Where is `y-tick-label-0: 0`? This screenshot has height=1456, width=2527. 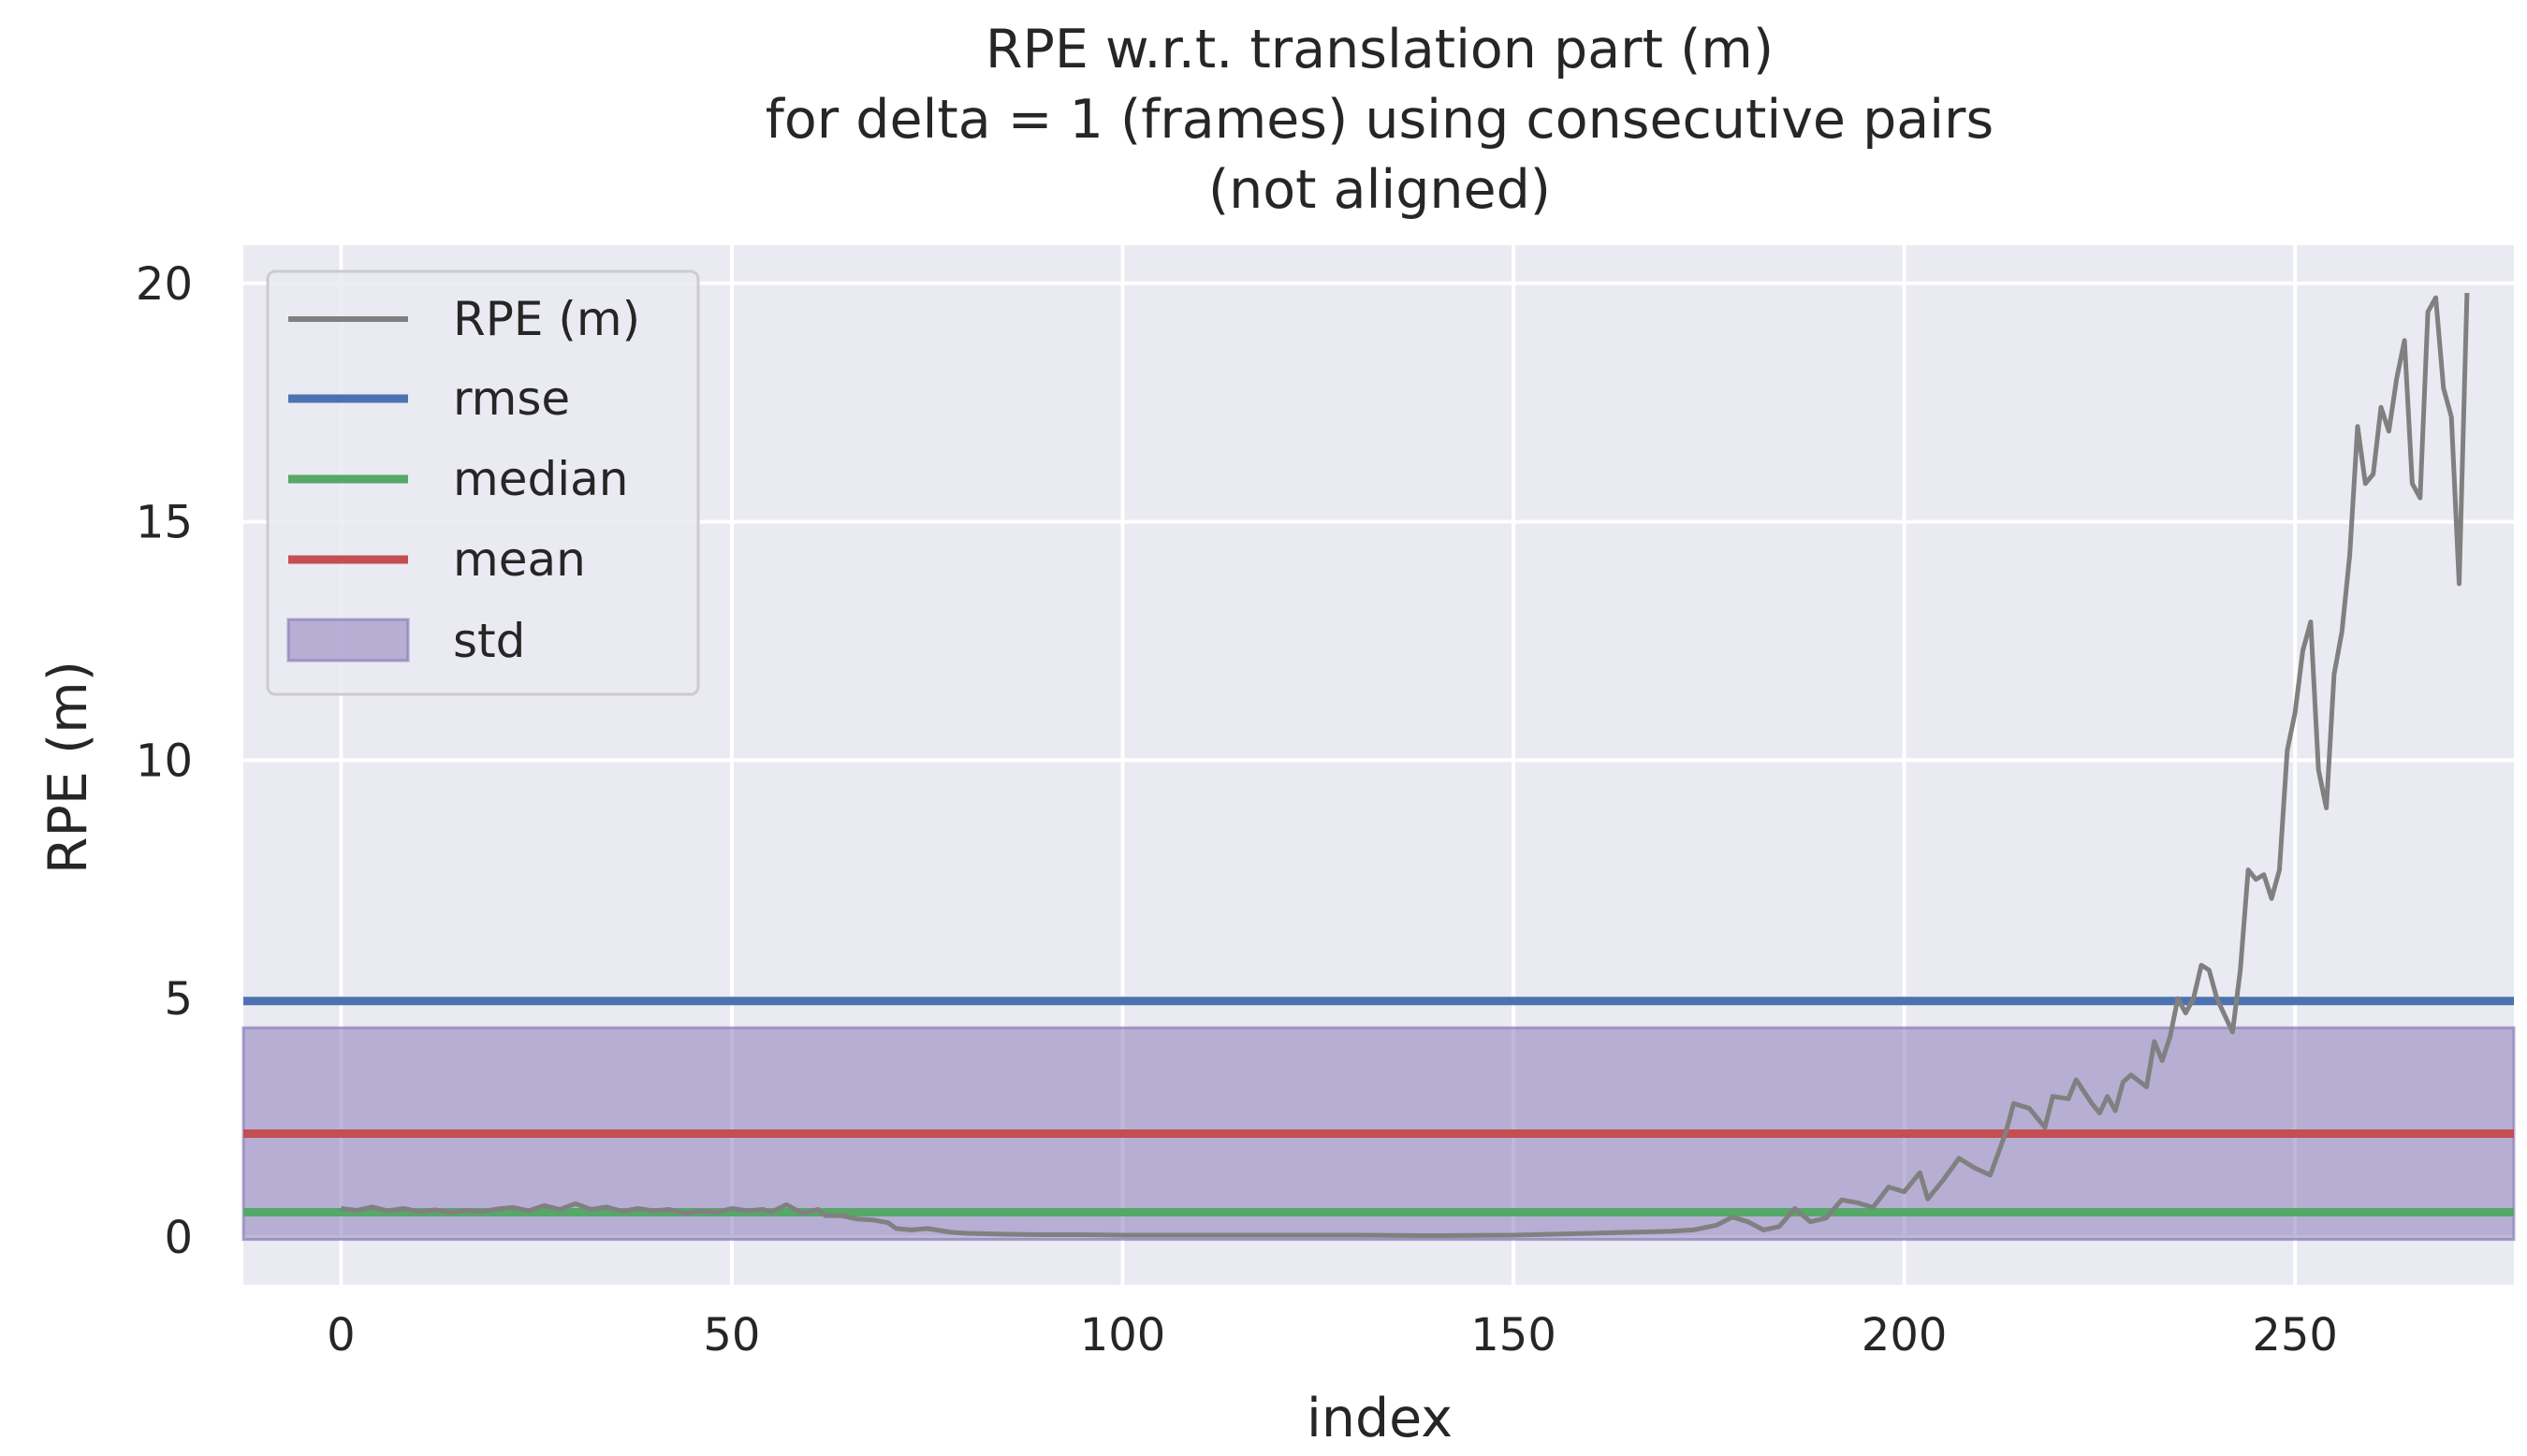 y-tick-label-0: 0 is located at coordinates (178, 1238).